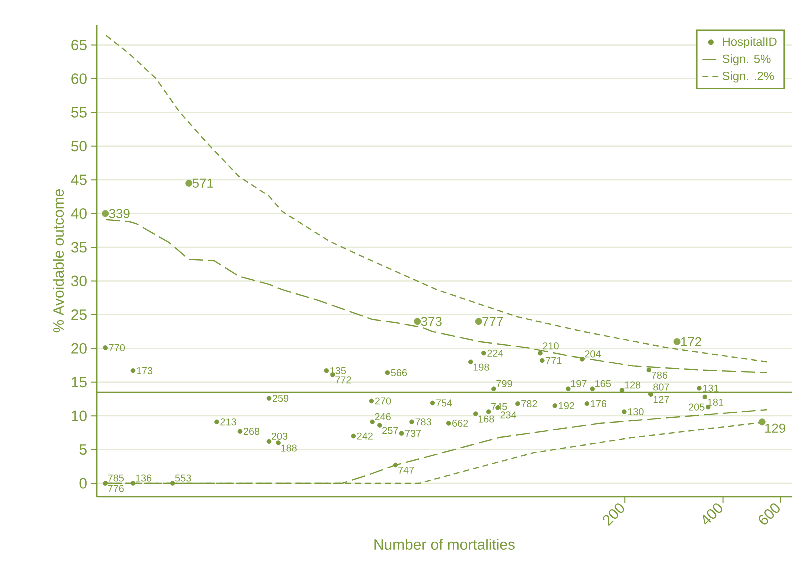 The image size is (796, 576). What do you see at coordinates (604, 384) in the screenshot?
I see `annotation: 165` at bounding box center [604, 384].